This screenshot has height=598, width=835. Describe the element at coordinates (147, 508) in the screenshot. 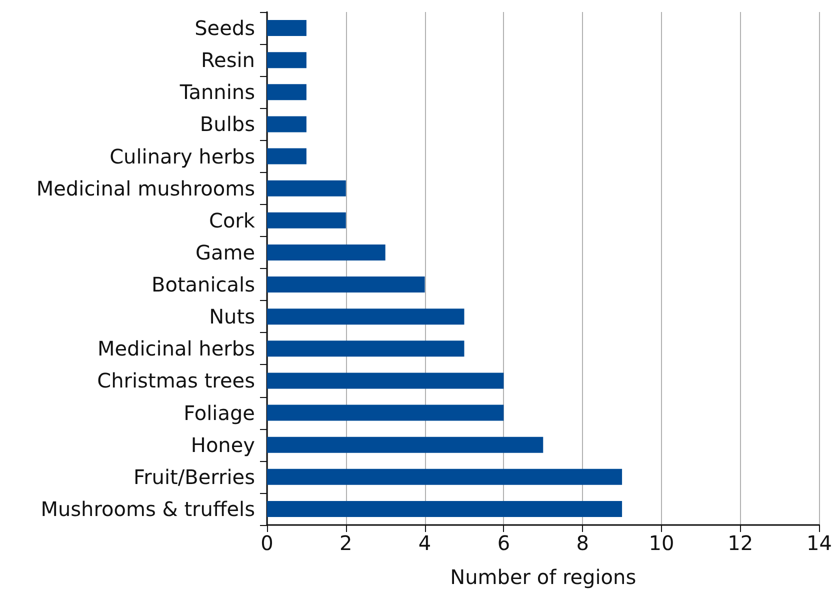

I see `y-tick-label: Mushrooms & truffels` at that location.